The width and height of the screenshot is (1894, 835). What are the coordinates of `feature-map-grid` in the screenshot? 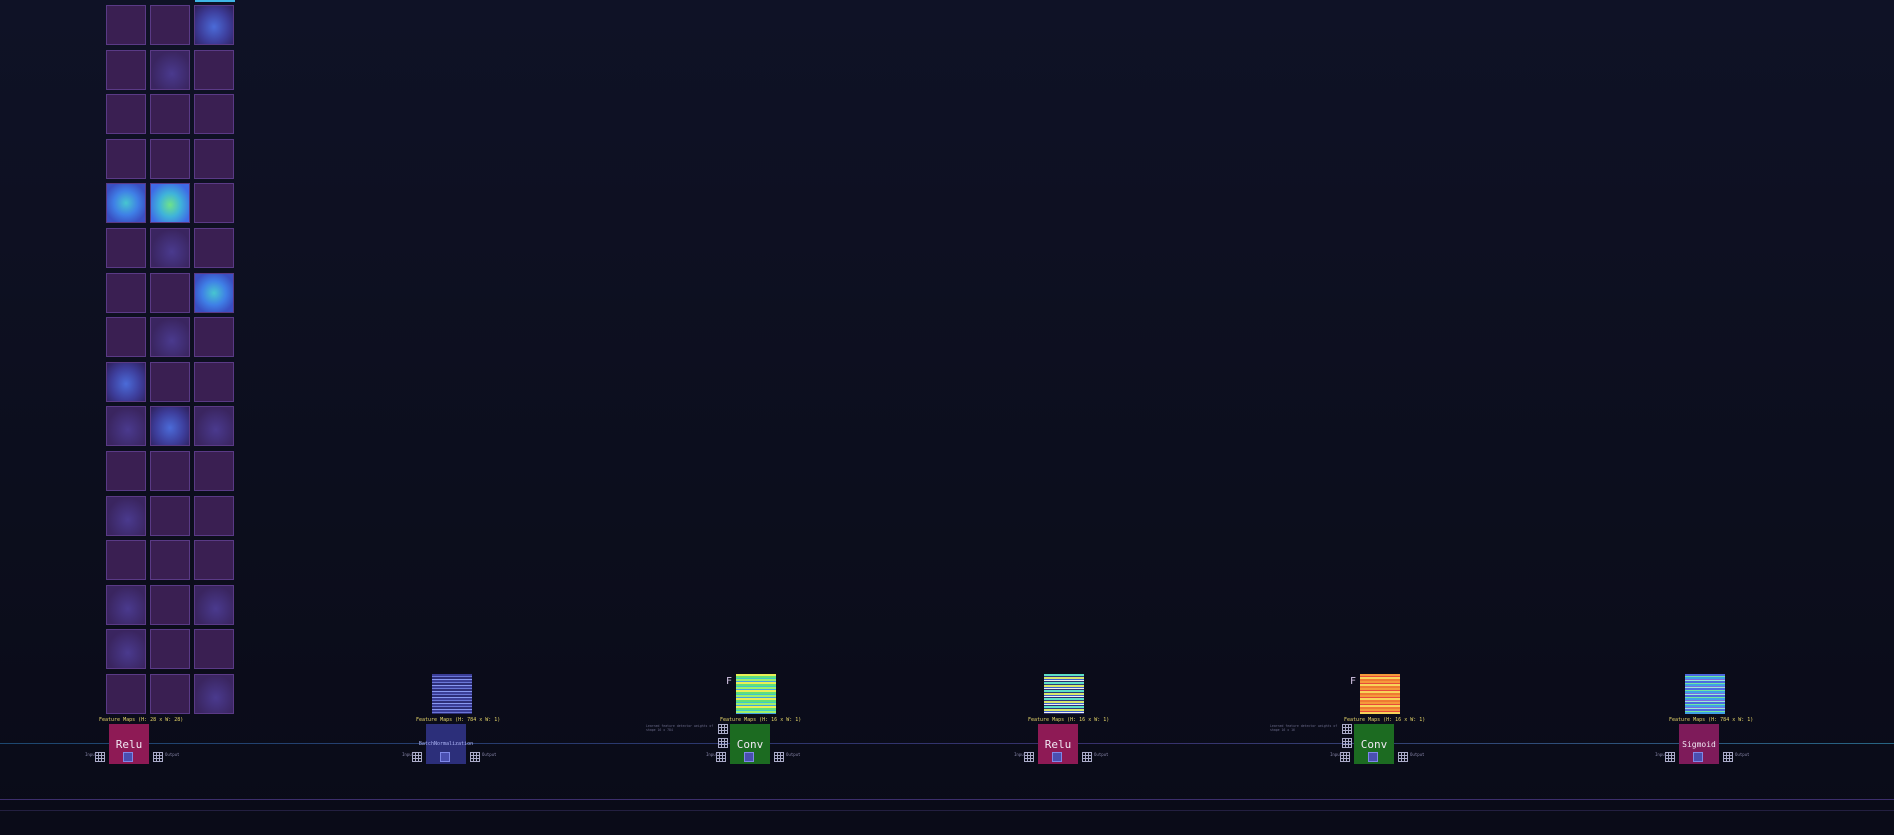 It's located at (171, 358).